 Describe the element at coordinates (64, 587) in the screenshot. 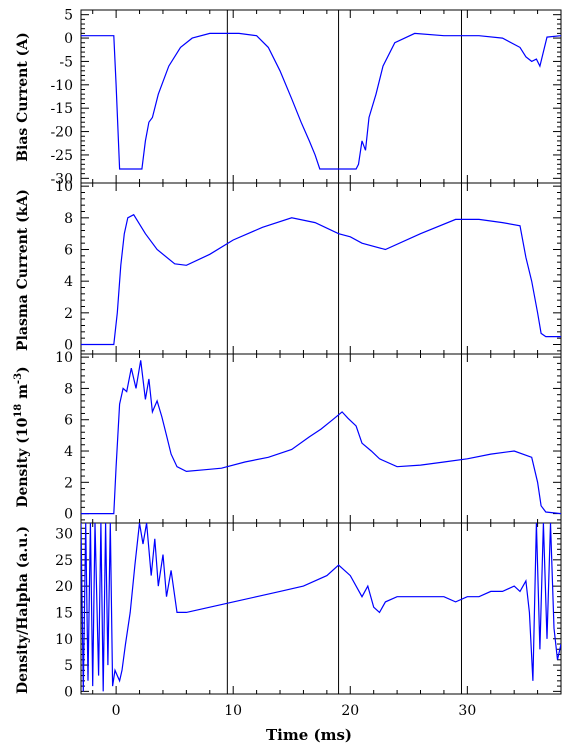

I see `ratio-ytick-label: 20` at that location.